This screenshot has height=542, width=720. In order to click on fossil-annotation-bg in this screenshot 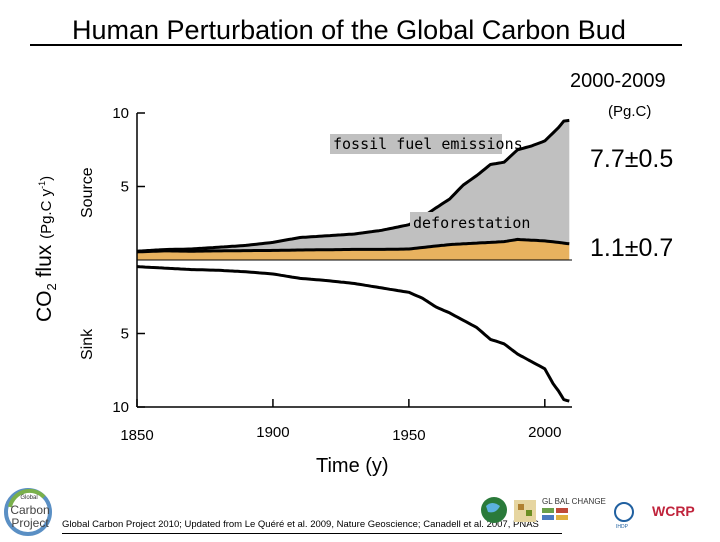, I will do `click(416, 144)`.